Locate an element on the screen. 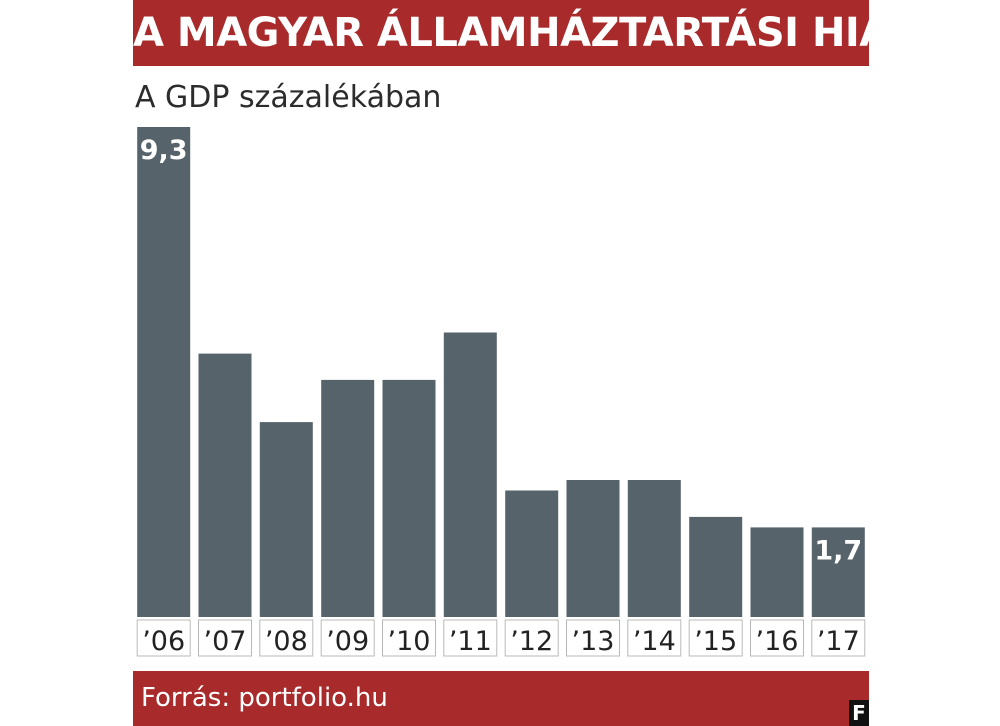  chart-title: A MAGYAR ÁLLAMHÁZTARTÁSI HIÁNY is located at coordinates (501, 33).